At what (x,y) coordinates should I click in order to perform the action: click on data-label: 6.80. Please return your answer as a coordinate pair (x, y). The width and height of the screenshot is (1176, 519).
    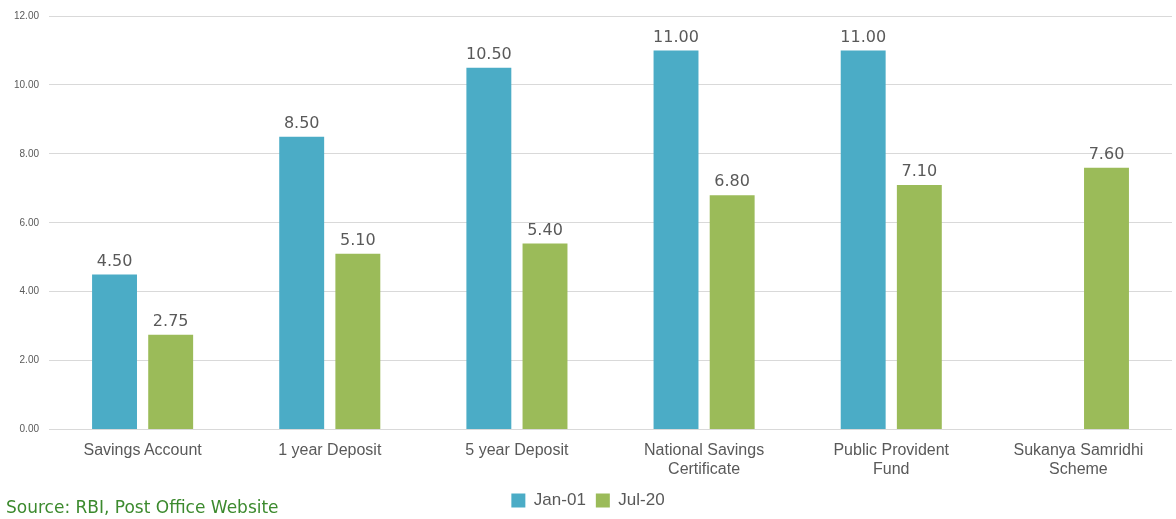
    Looking at the image, I should click on (732, 181).